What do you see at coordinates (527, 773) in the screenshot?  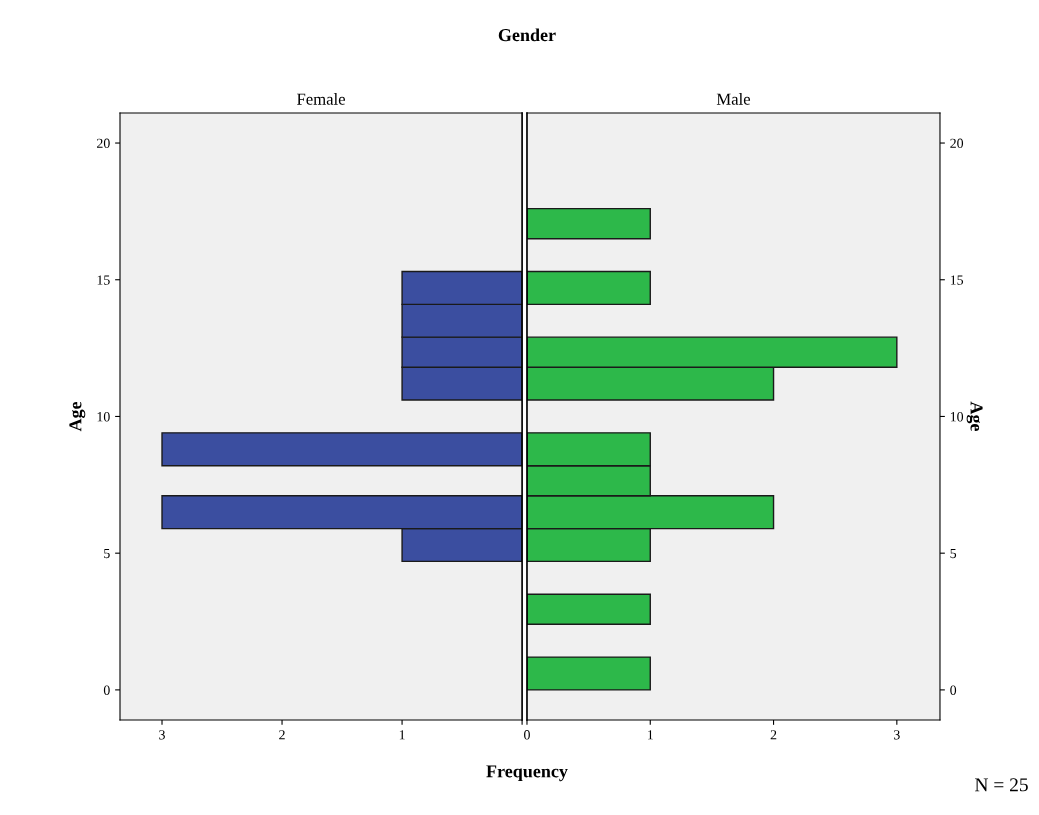 I see `x-axis-title: Frequency` at bounding box center [527, 773].